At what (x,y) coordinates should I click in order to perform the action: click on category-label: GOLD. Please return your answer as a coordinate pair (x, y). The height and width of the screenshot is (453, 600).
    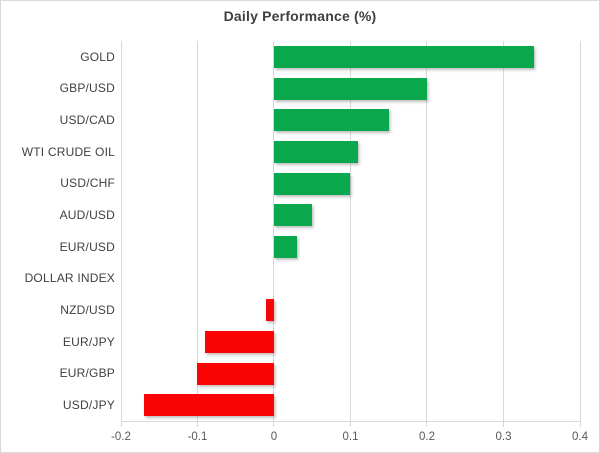
    Looking at the image, I should click on (97, 56).